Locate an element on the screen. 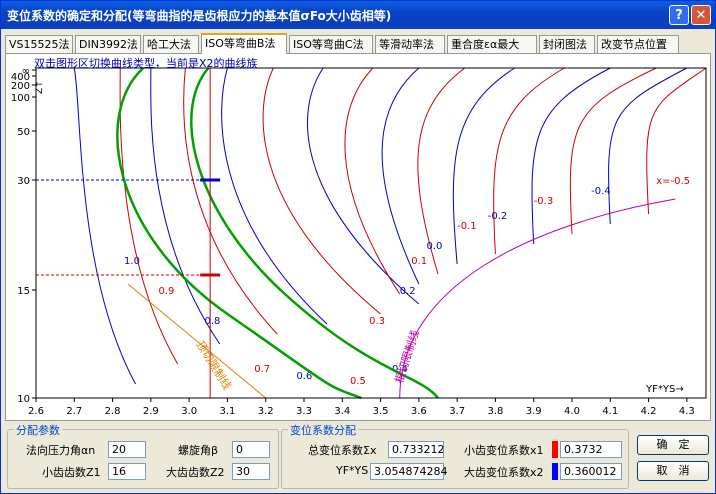 This screenshot has height=494, width=716. pressure-angle-field: 20 is located at coordinates (127, 449).